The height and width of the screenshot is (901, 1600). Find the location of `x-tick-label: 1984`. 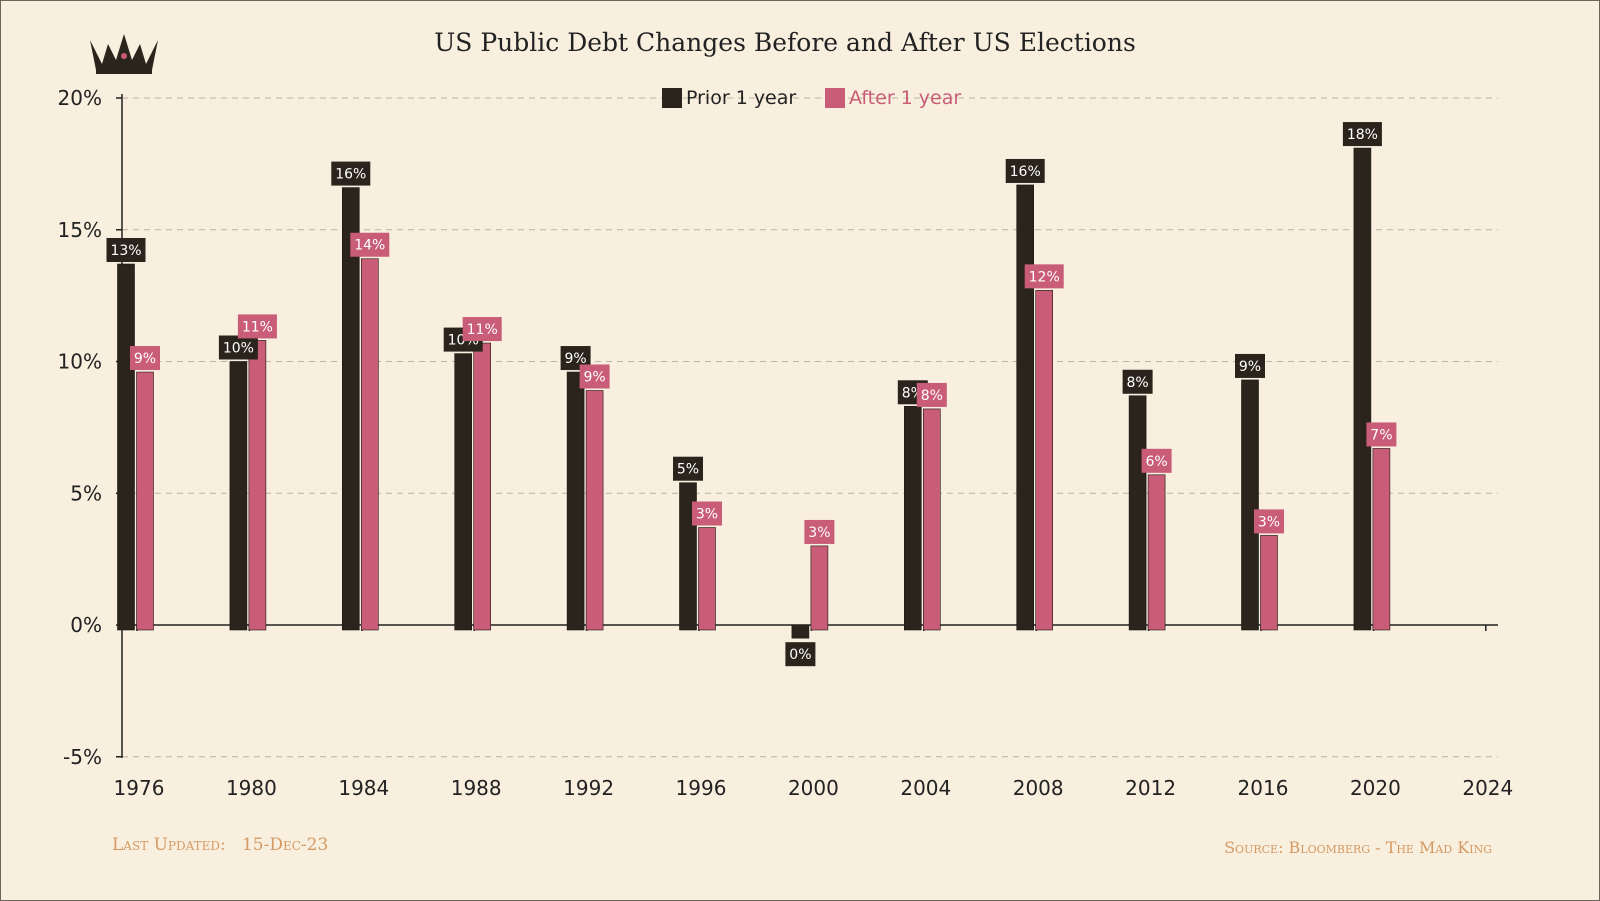

x-tick-label: 1984 is located at coordinates (363, 788).